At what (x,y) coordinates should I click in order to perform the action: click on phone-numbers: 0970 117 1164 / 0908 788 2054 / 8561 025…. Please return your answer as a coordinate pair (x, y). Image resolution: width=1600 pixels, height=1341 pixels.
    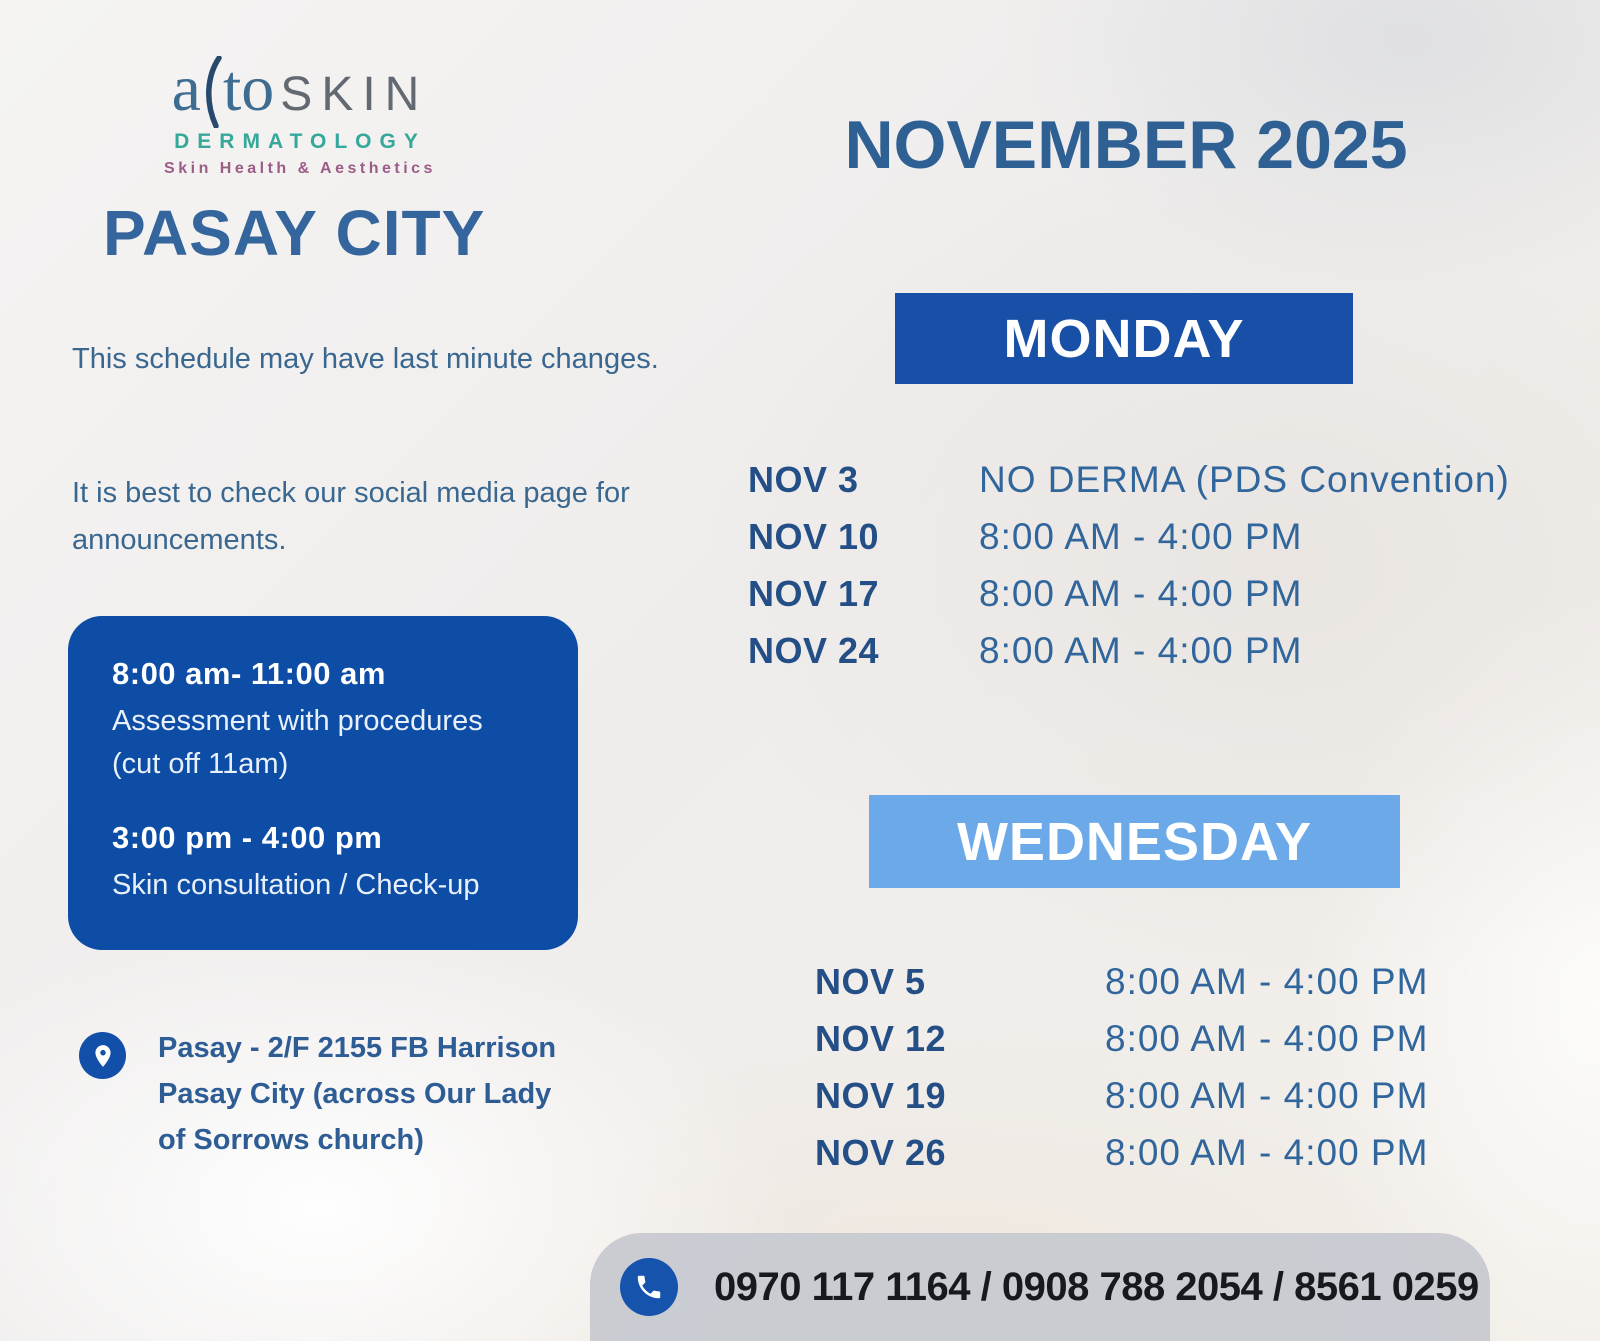
    Looking at the image, I should click on (1096, 1286).